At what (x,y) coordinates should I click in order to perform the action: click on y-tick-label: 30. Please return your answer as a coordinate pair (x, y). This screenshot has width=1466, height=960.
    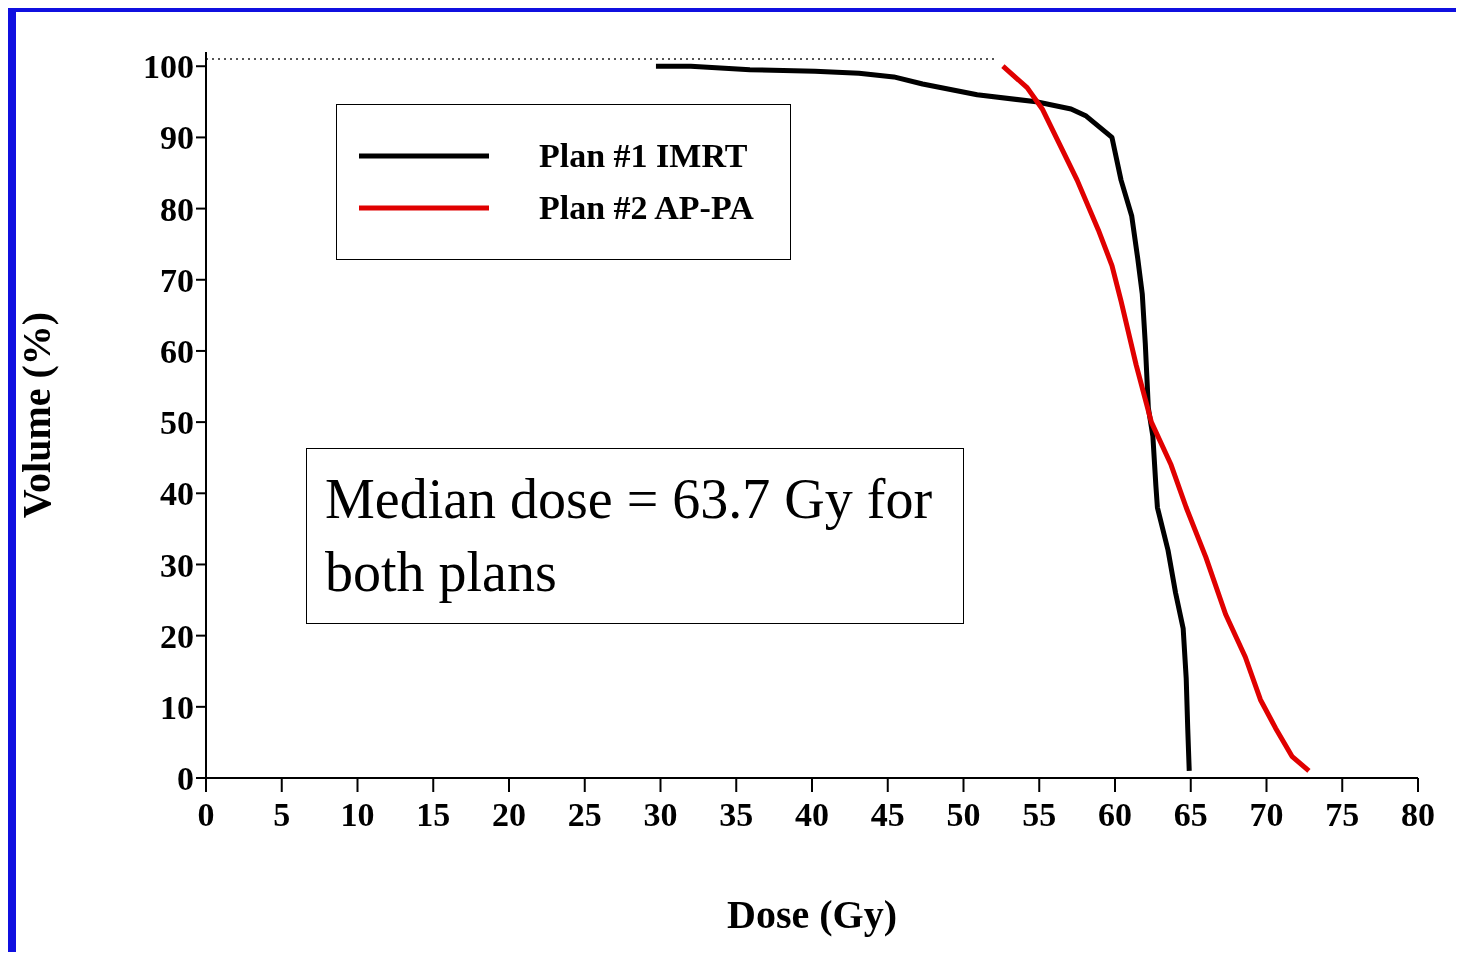
    Looking at the image, I should click on (177, 565).